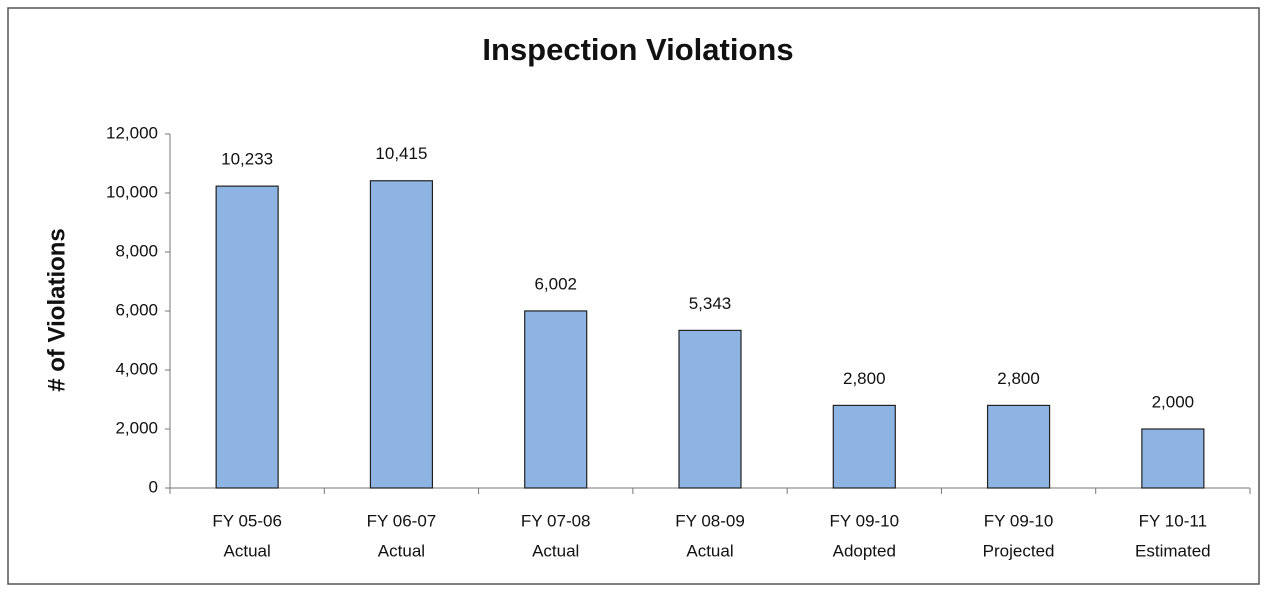 The image size is (1267, 591). Describe the element at coordinates (56, 310) in the screenshot. I see `y-axis-label: # of Violations` at that location.